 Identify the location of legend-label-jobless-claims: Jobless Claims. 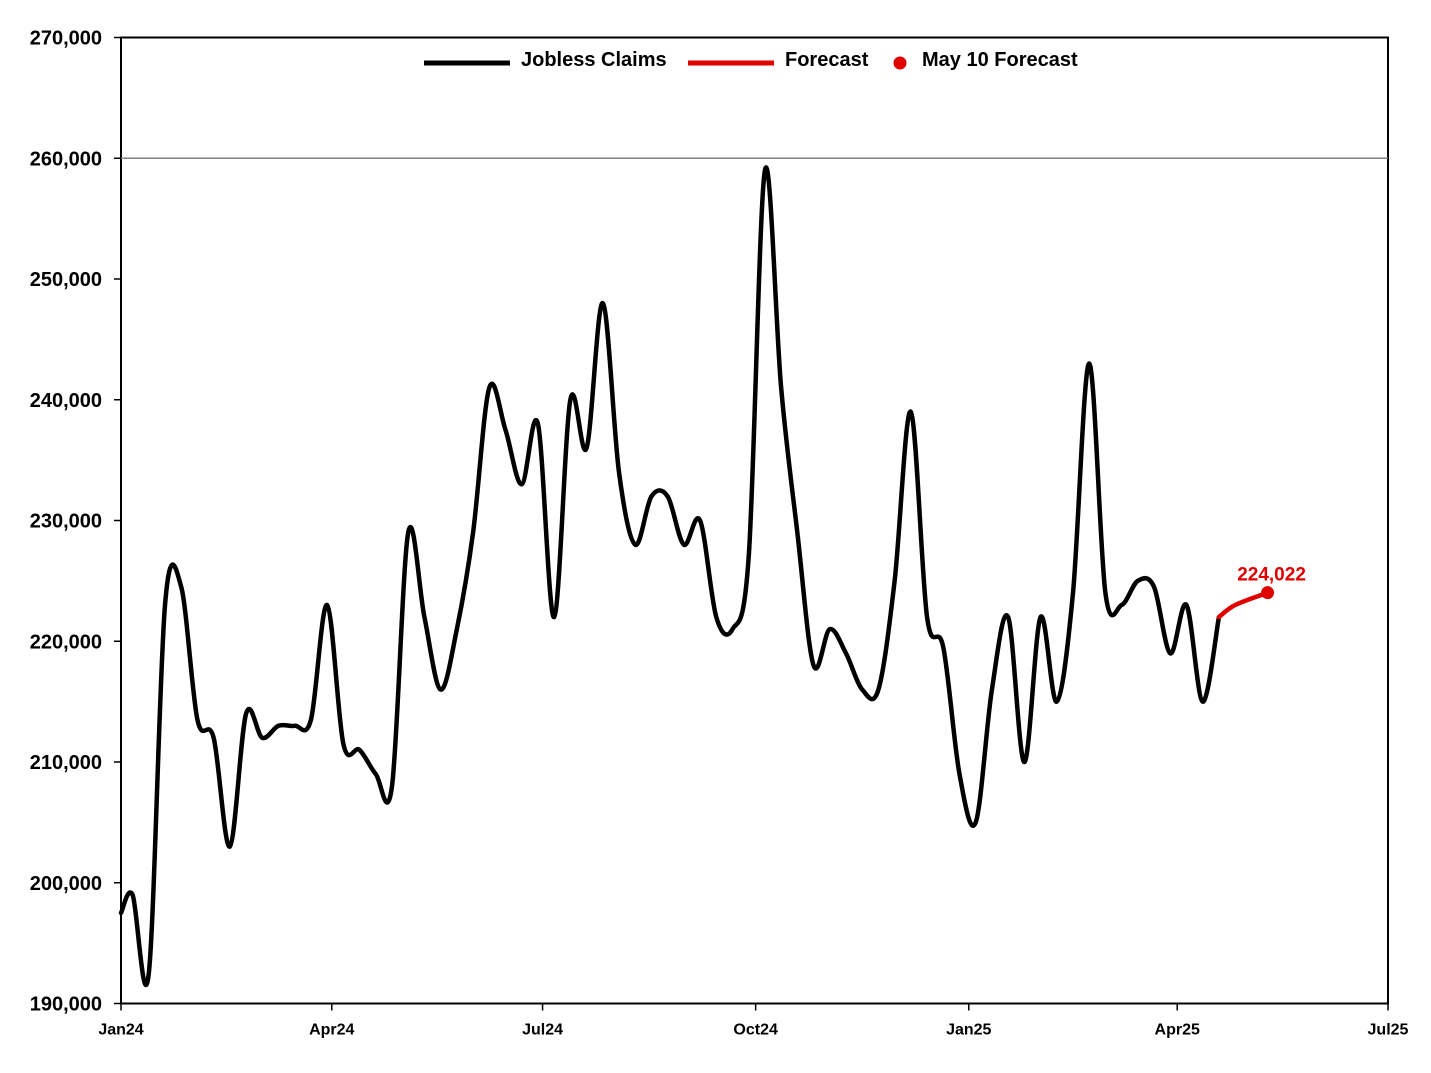
(594, 60).